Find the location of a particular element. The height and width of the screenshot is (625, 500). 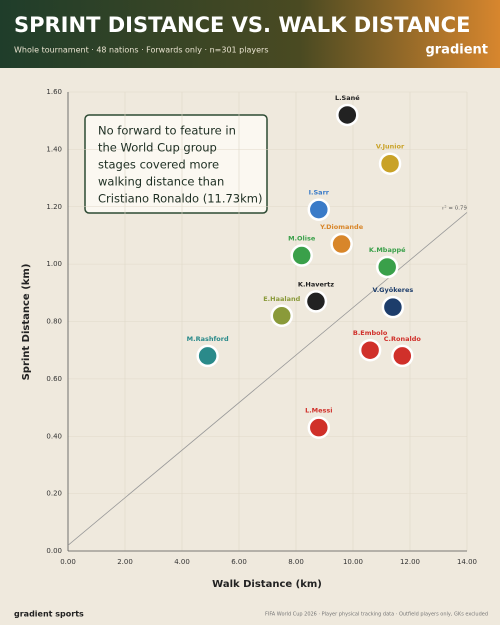

chart-title: SPRINT DISTANCE VS. WALK DISTANCE is located at coordinates (242, 25).